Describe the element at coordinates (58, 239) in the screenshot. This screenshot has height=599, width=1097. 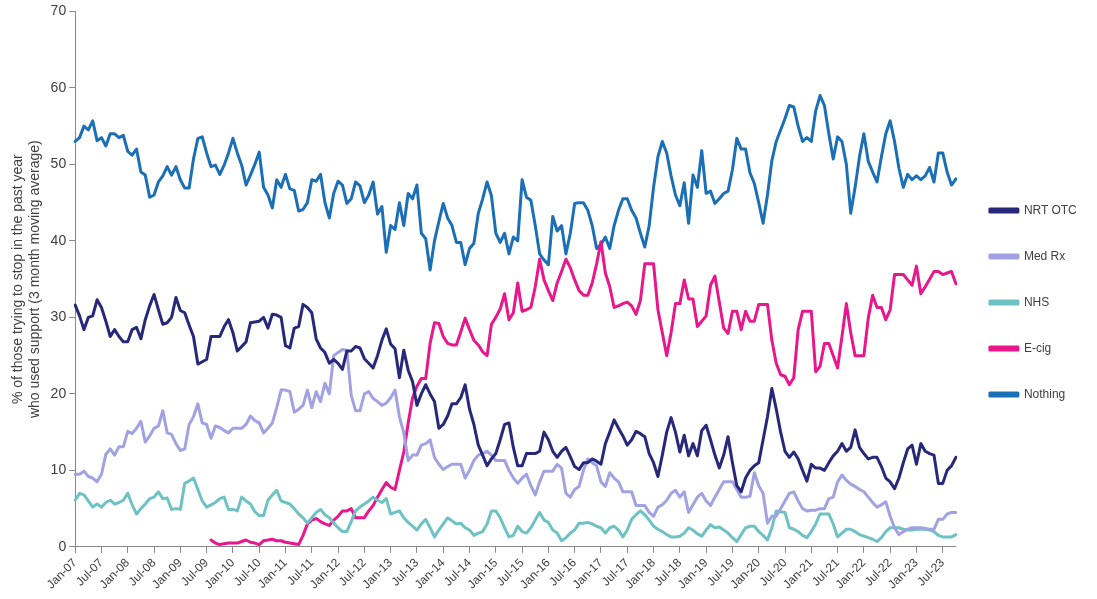
I see `y-tick-label: 40` at that location.